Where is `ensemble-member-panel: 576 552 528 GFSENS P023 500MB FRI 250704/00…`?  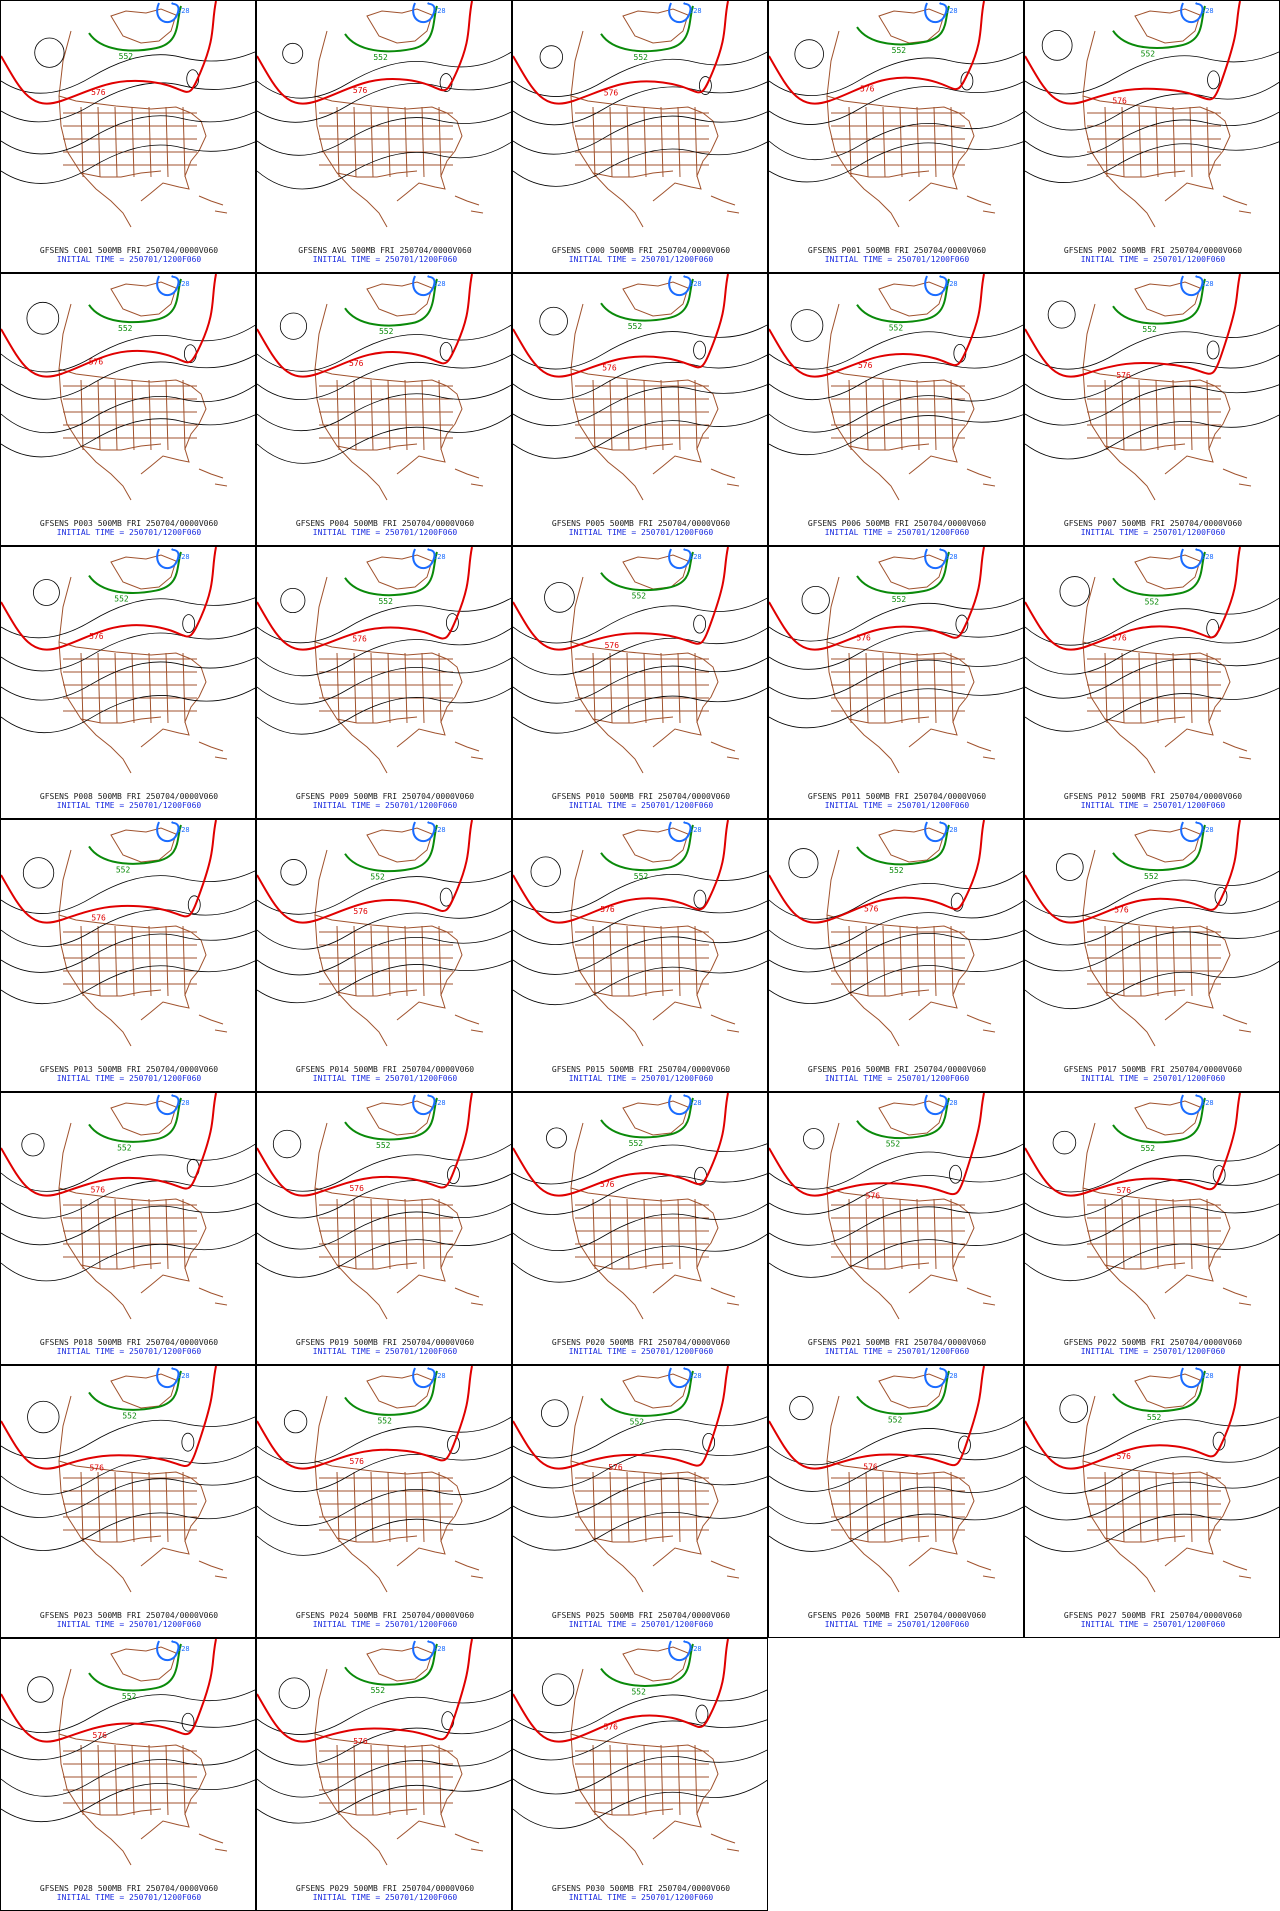 ensemble-member-panel: 576 552 528 GFSENS P023 500MB FRI 250704/00… is located at coordinates (128, 1501).